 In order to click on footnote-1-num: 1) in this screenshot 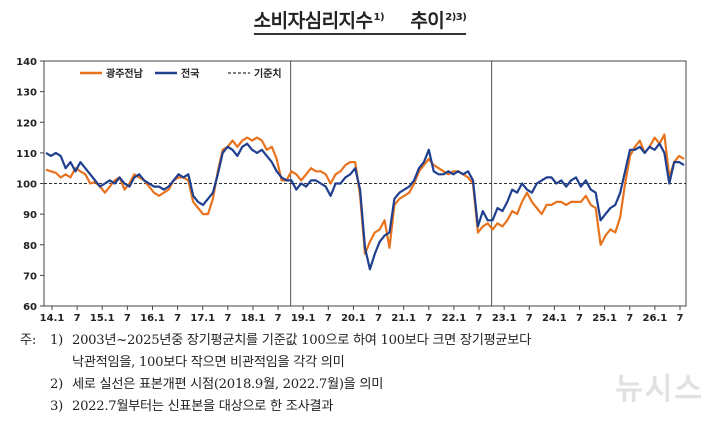, I will do `click(56, 340)`.